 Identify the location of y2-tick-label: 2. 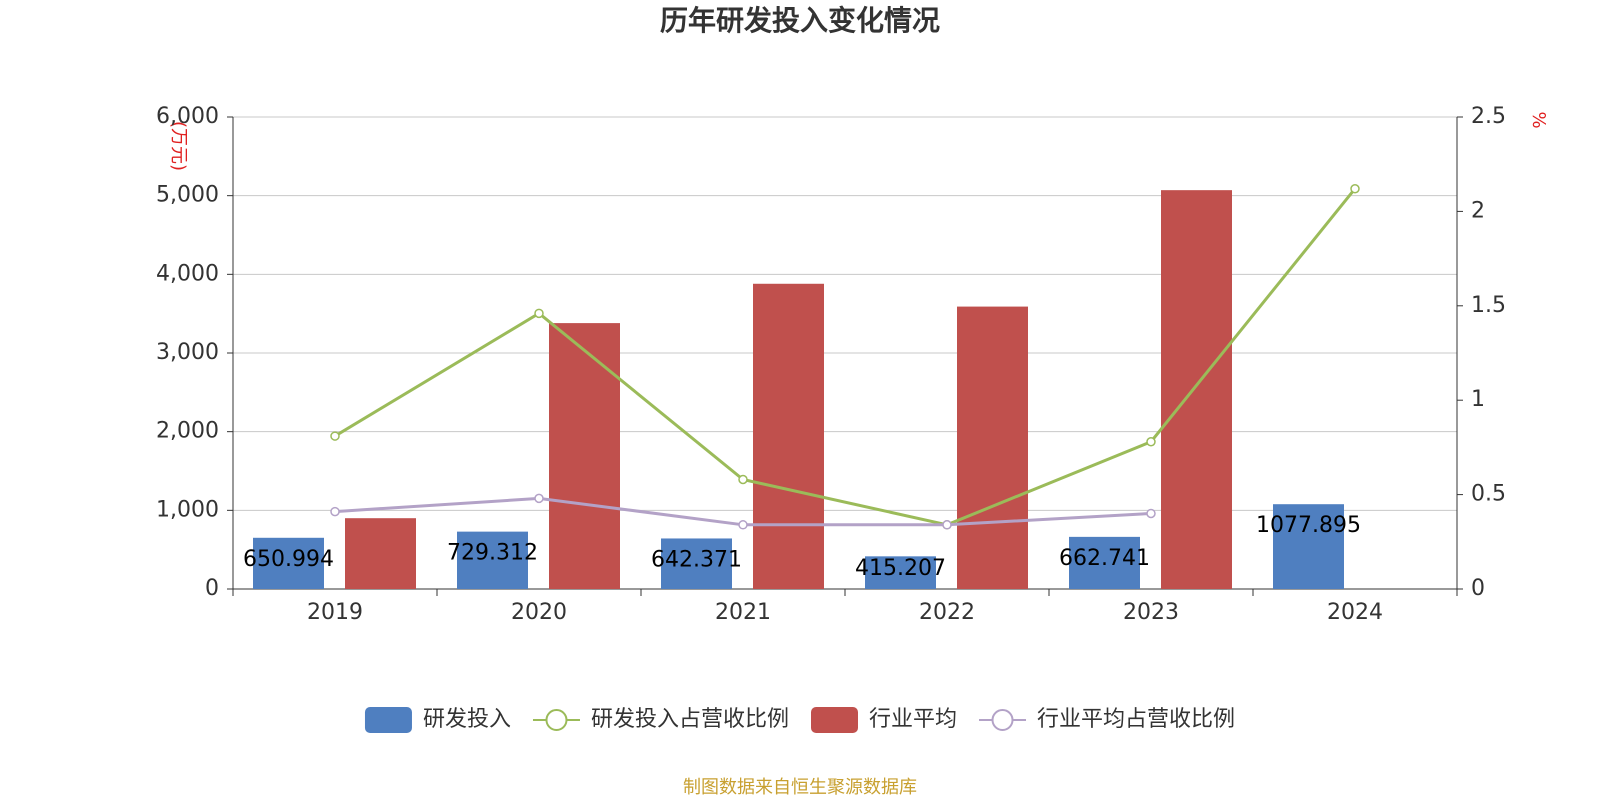
(1478, 210).